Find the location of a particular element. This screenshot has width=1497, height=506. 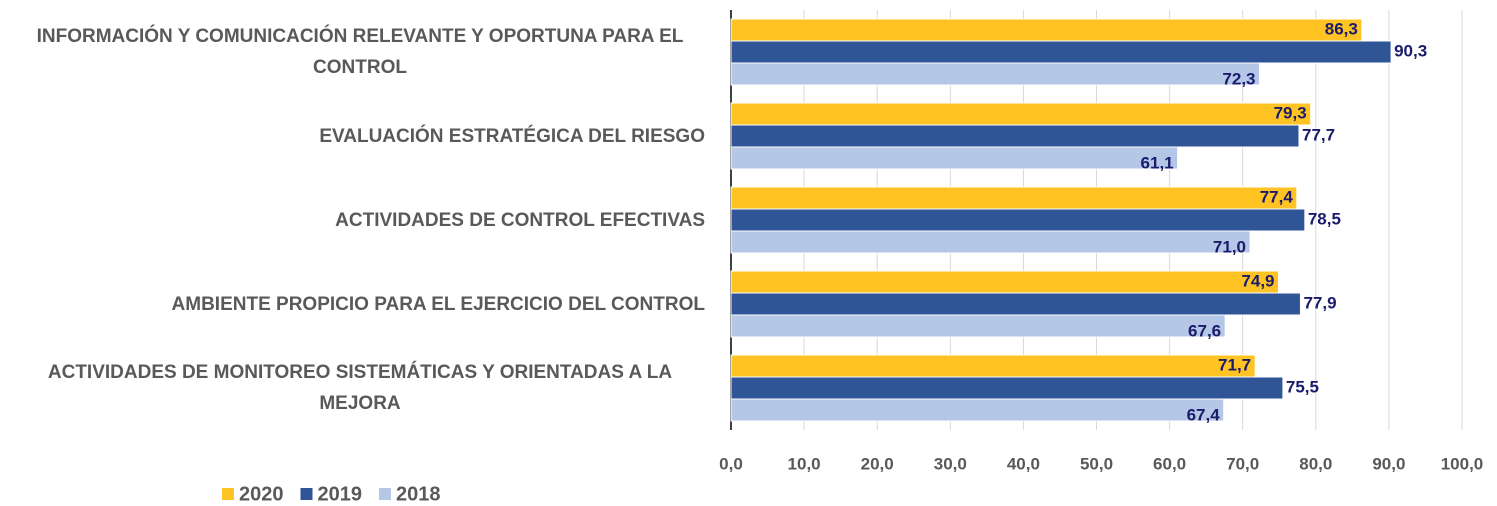

category-text: ACTIVIDADES DE CONTROL EFECTIVAS is located at coordinates (520, 220).